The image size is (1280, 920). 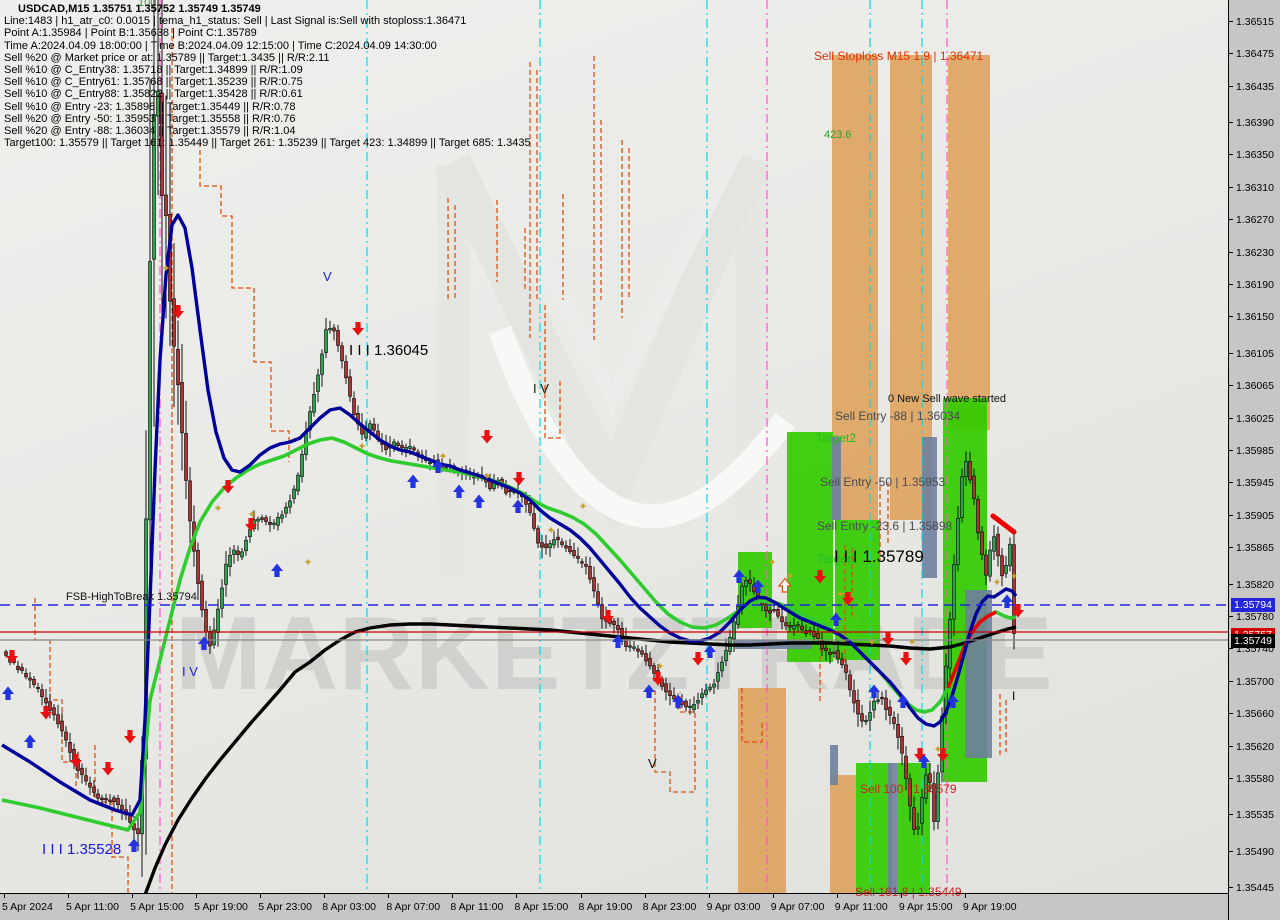 What do you see at coordinates (883, 482) in the screenshot?
I see `chart-label: Sell Entry -50 | 1.35953` at bounding box center [883, 482].